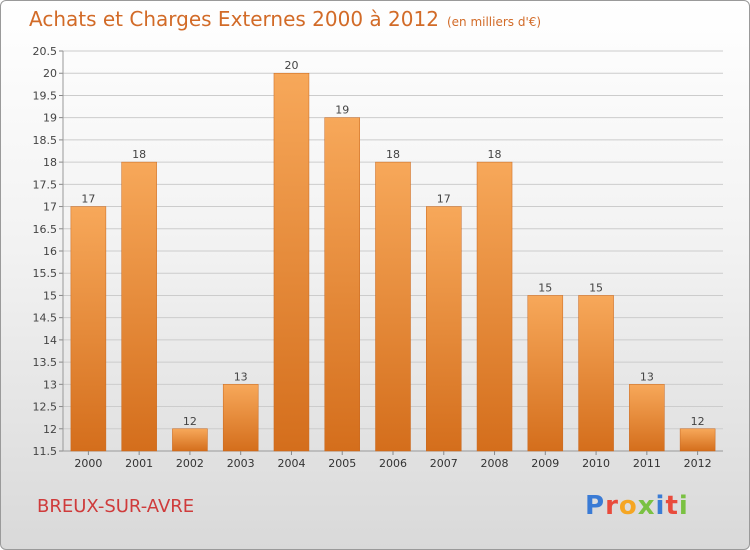 The image size is (750, 550). I want to click on x-tick-label: 2002, so click(190, 463).